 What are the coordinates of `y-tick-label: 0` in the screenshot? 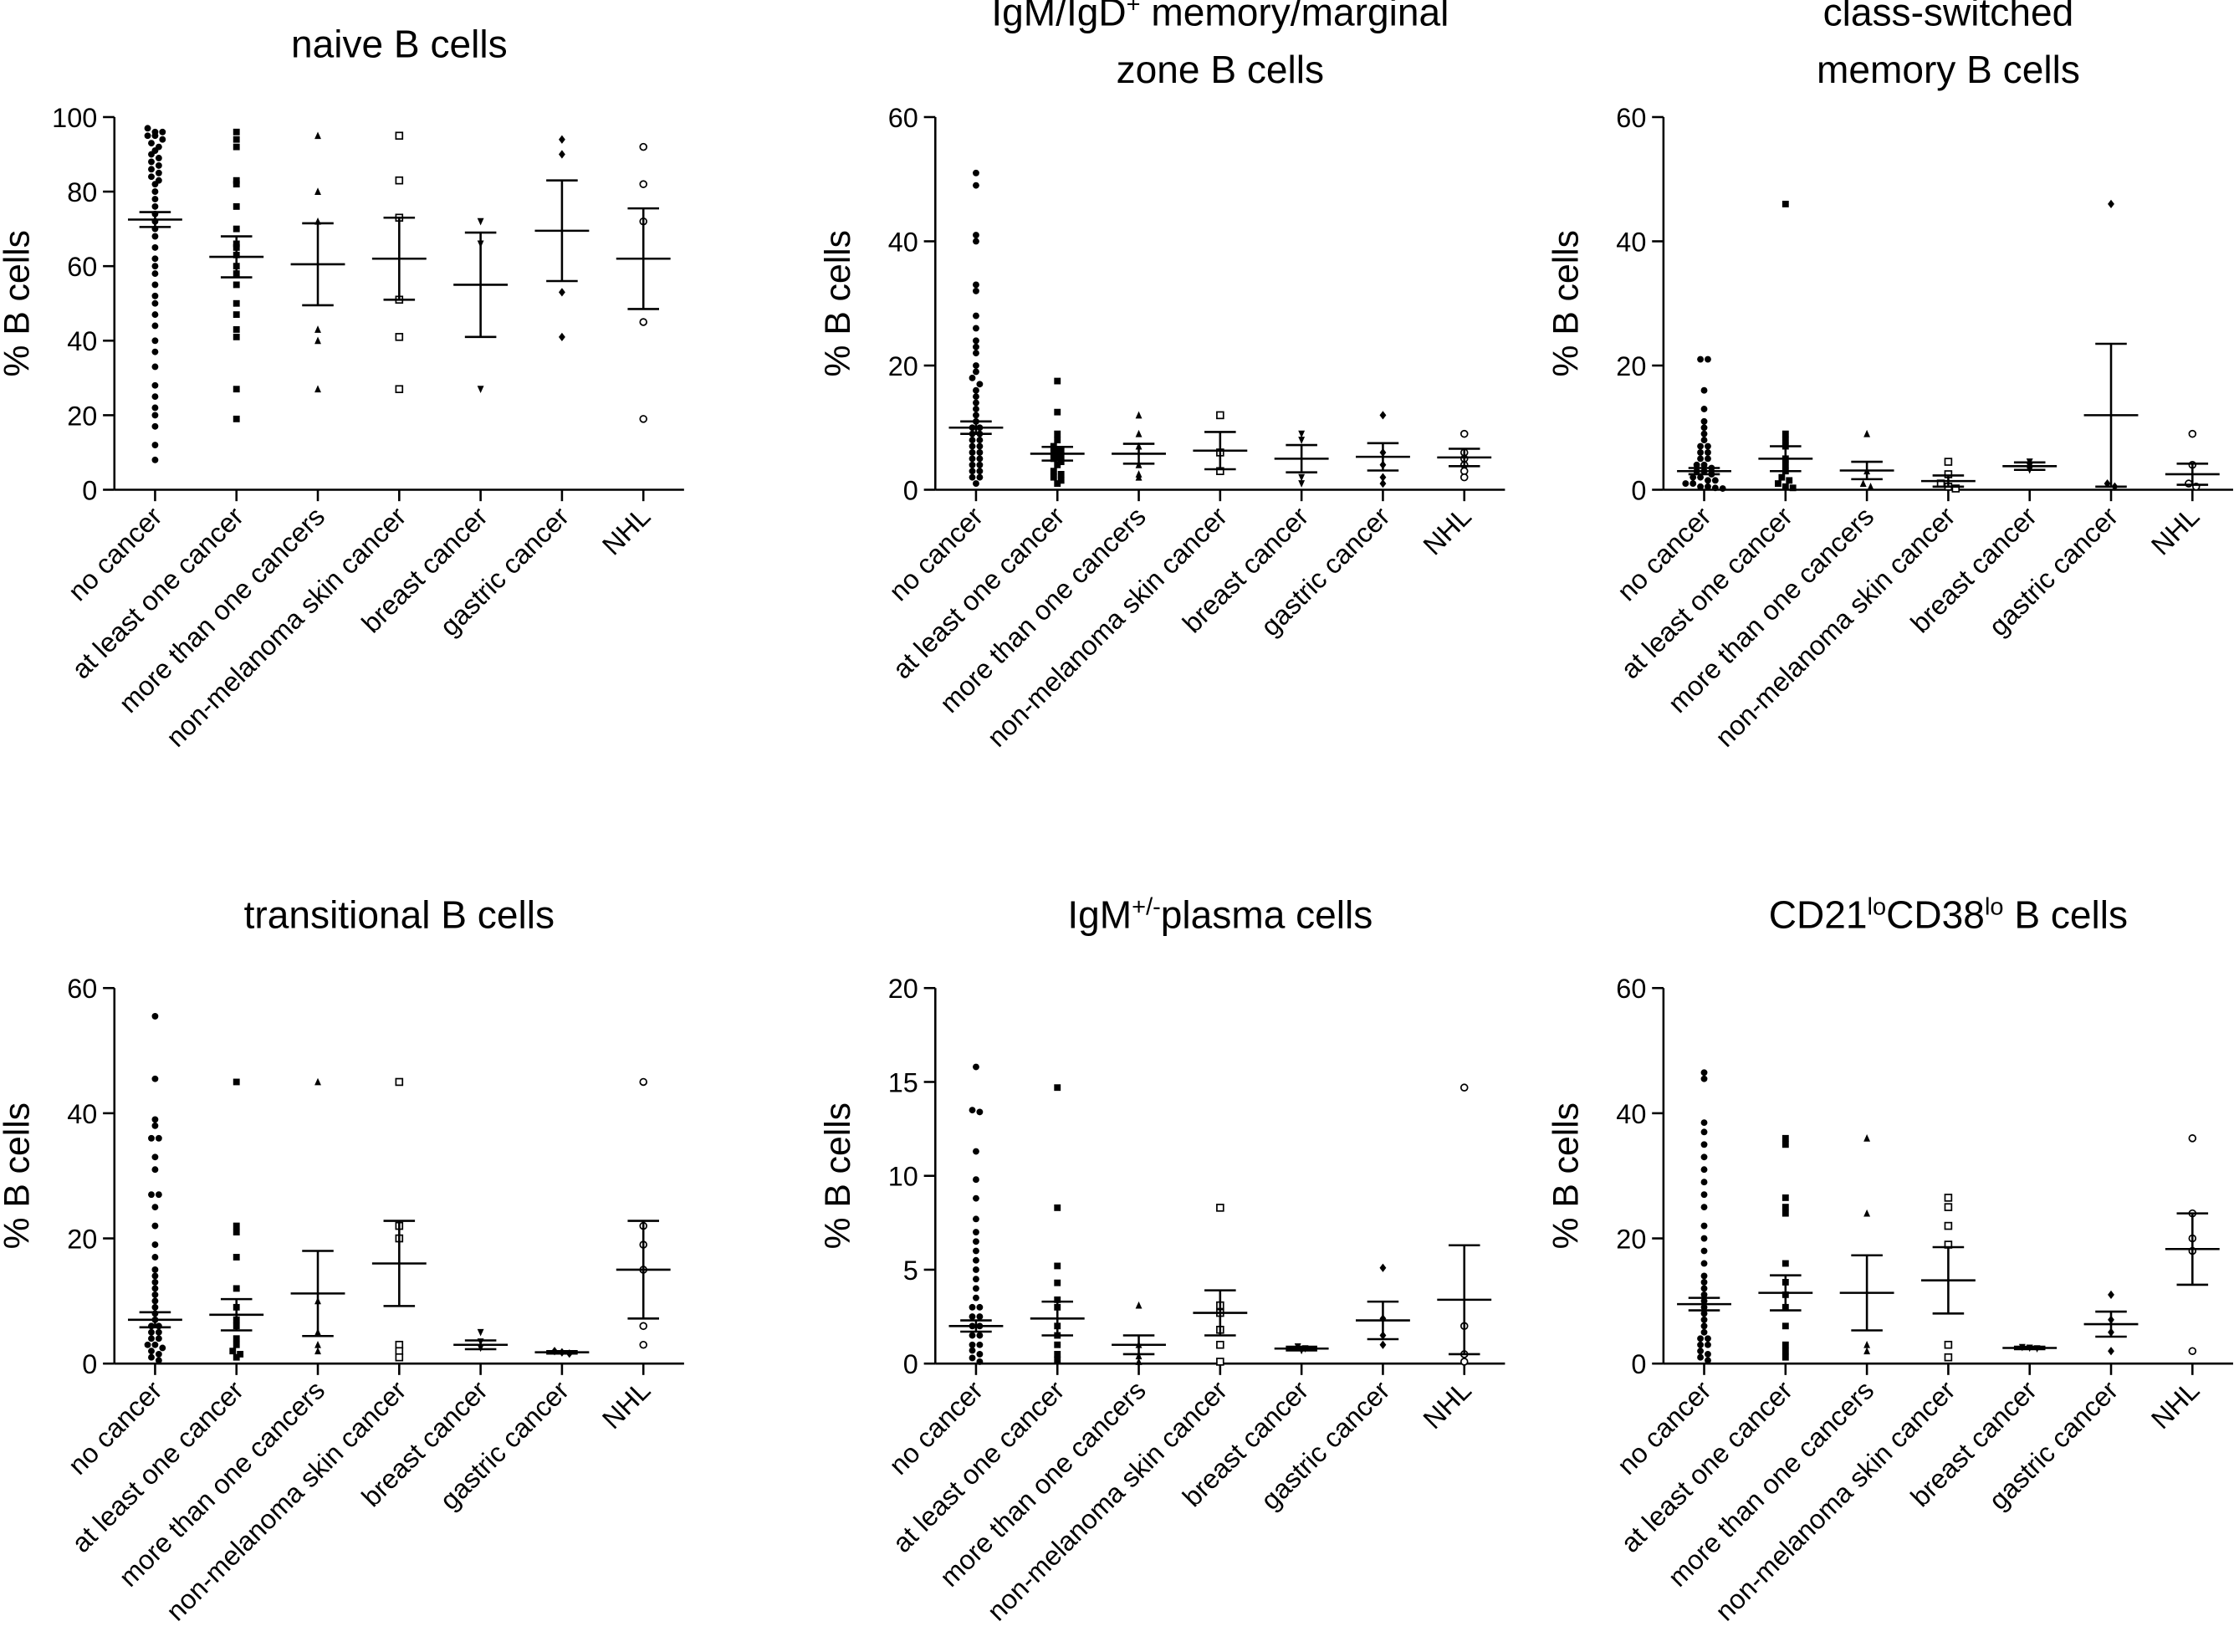 It's located at (1638, 1364).